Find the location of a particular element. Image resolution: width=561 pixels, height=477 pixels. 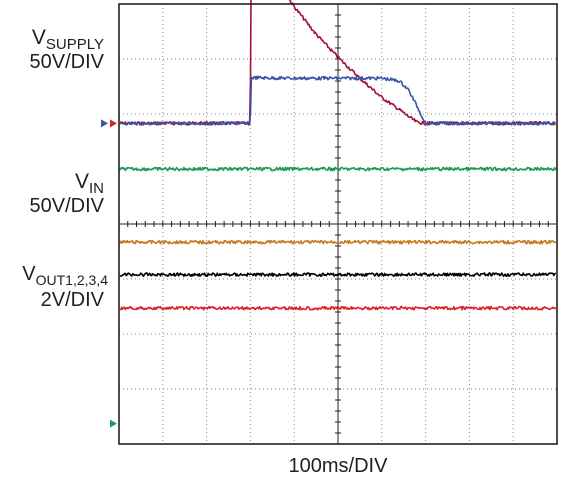

vsupply-label: VSUPPLY is located at coordinates (68, 39).